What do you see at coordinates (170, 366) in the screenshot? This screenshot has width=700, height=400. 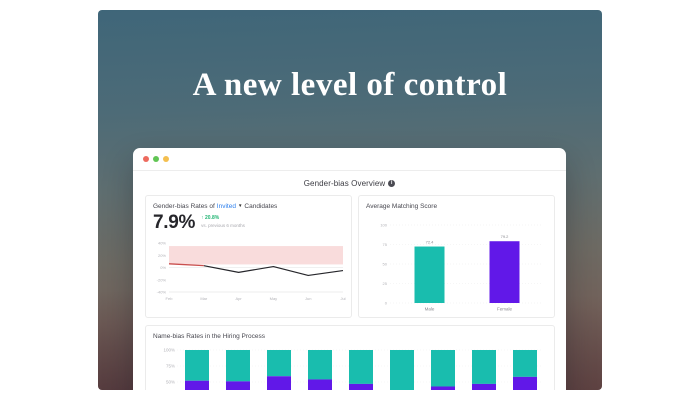 I see `svg-text: 75%` at bounding box center [170, 366].